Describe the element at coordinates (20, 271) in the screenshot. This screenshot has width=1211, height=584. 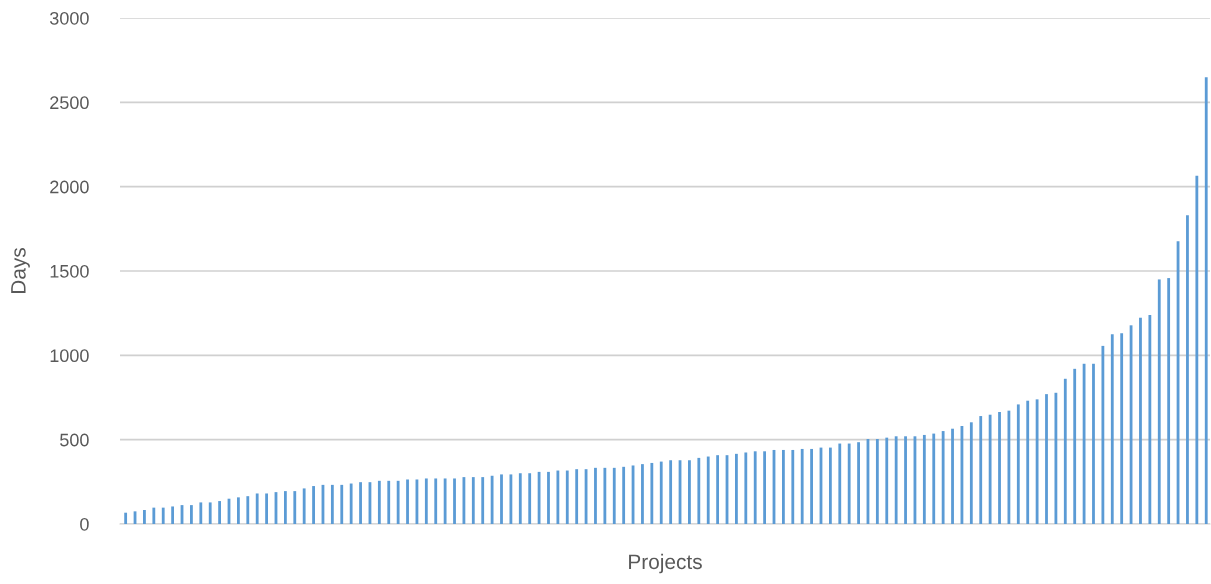
I see `y-axis-title: Days` at that location.